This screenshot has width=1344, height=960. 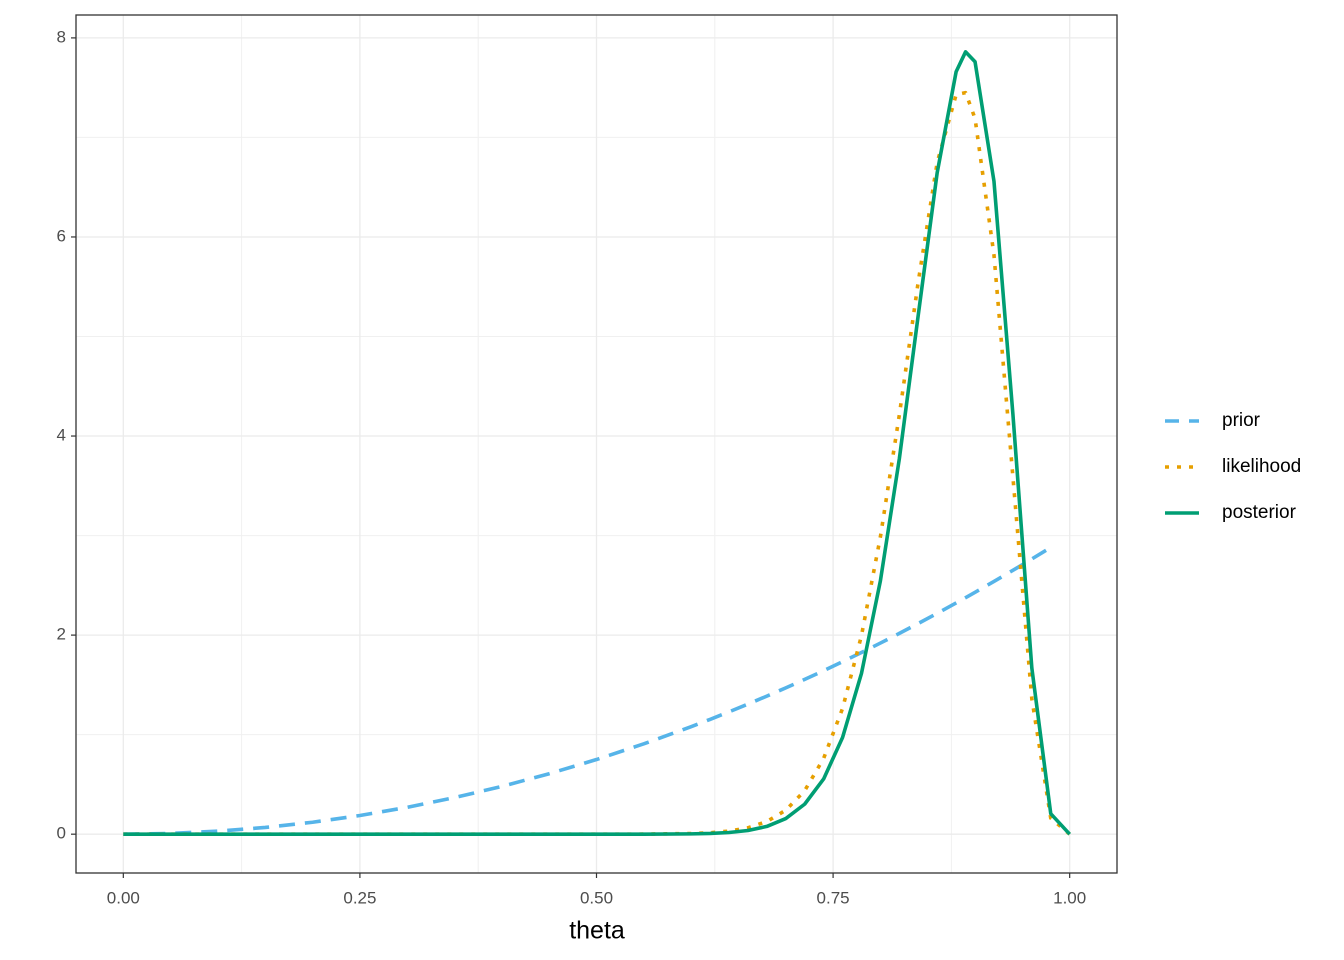 I want to click on y-tick-label: 2, so click(x=61, y=634).